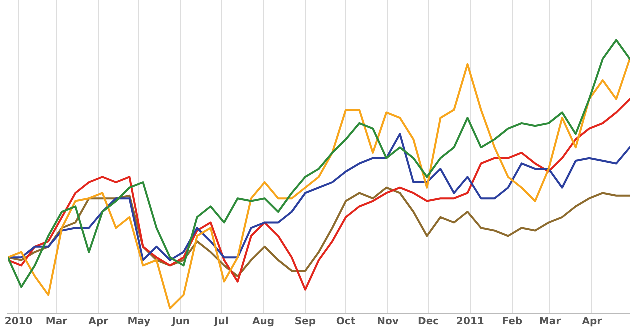 This screenshot has width=630, height=330. I want to click on x-tick-label: Jun, so click(180, 322).